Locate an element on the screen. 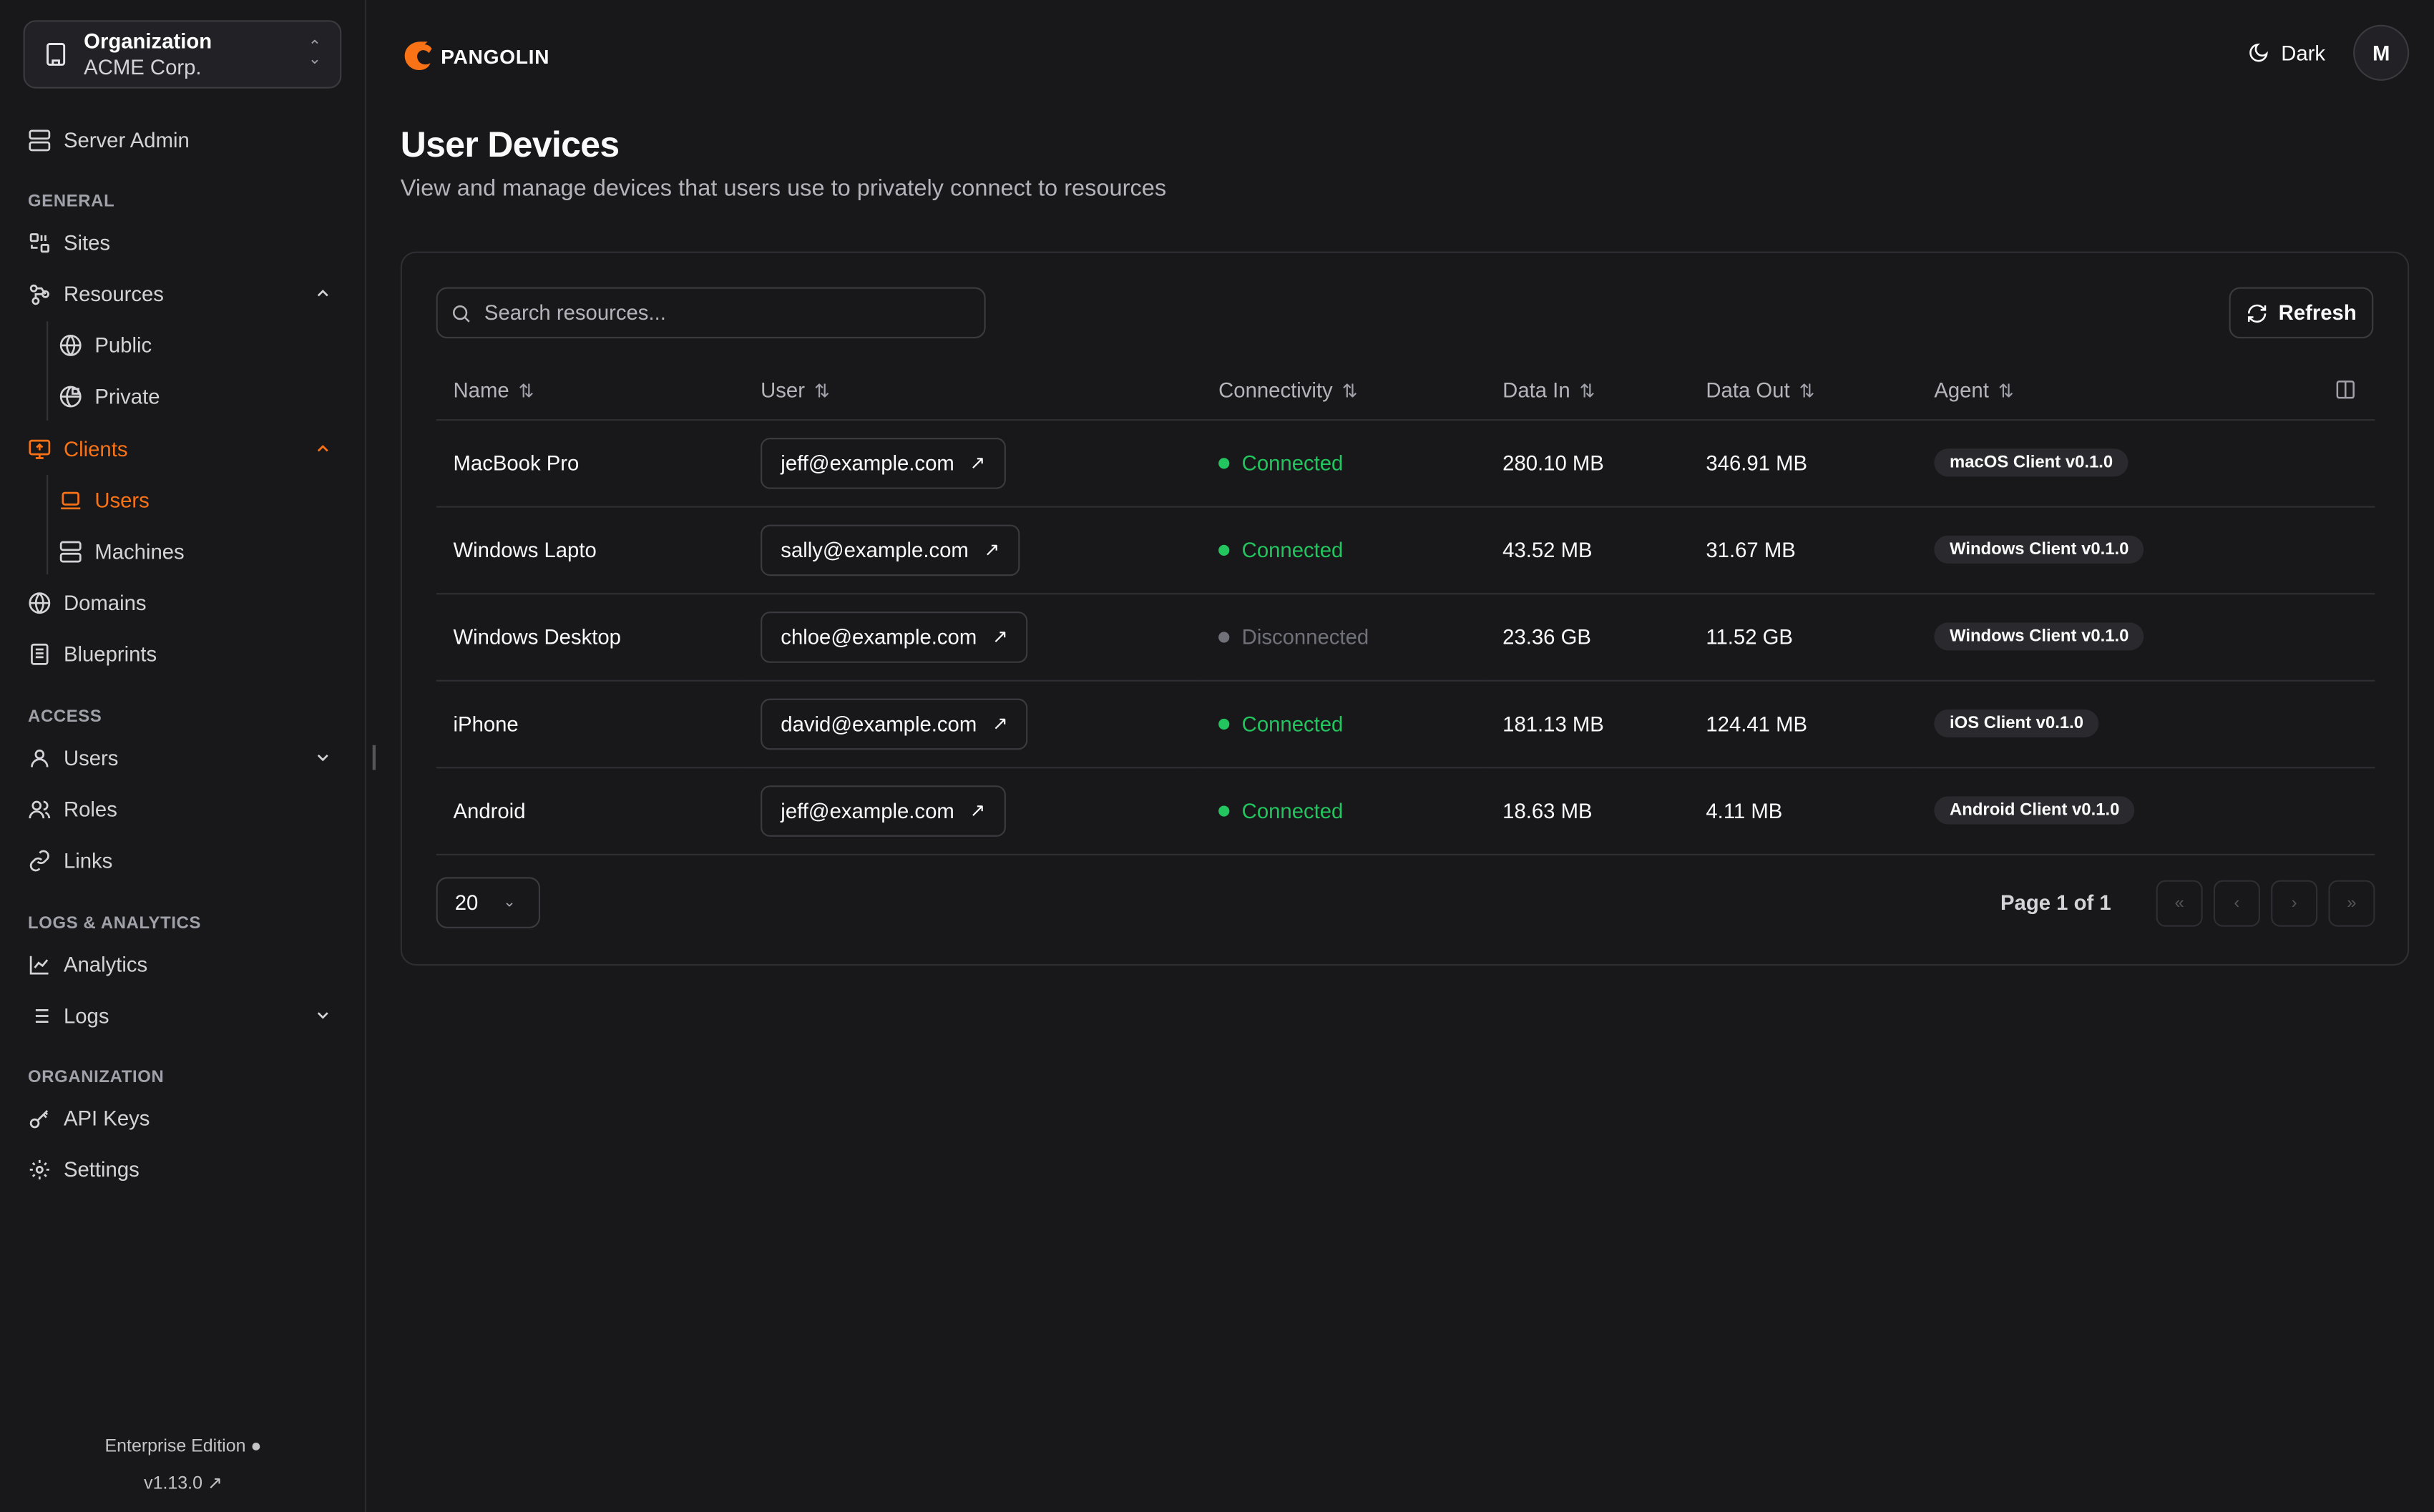  pagination: 20 ⌄ Page 1 of 1 « ‹ › » is located at coordinates (1405, 903).